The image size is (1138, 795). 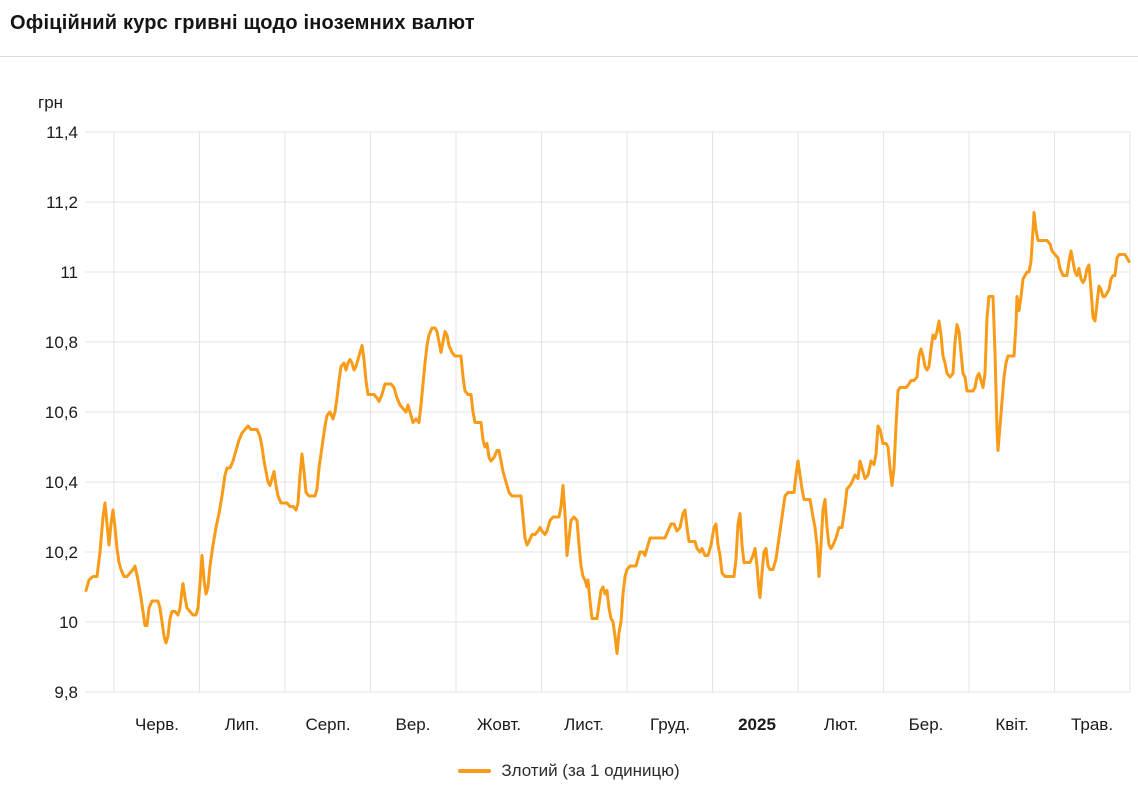 What do you see at coordinates (50, 102) in the screenshot?
I see `y-axis-unit-label: грн` at bounding box center [50, 102].